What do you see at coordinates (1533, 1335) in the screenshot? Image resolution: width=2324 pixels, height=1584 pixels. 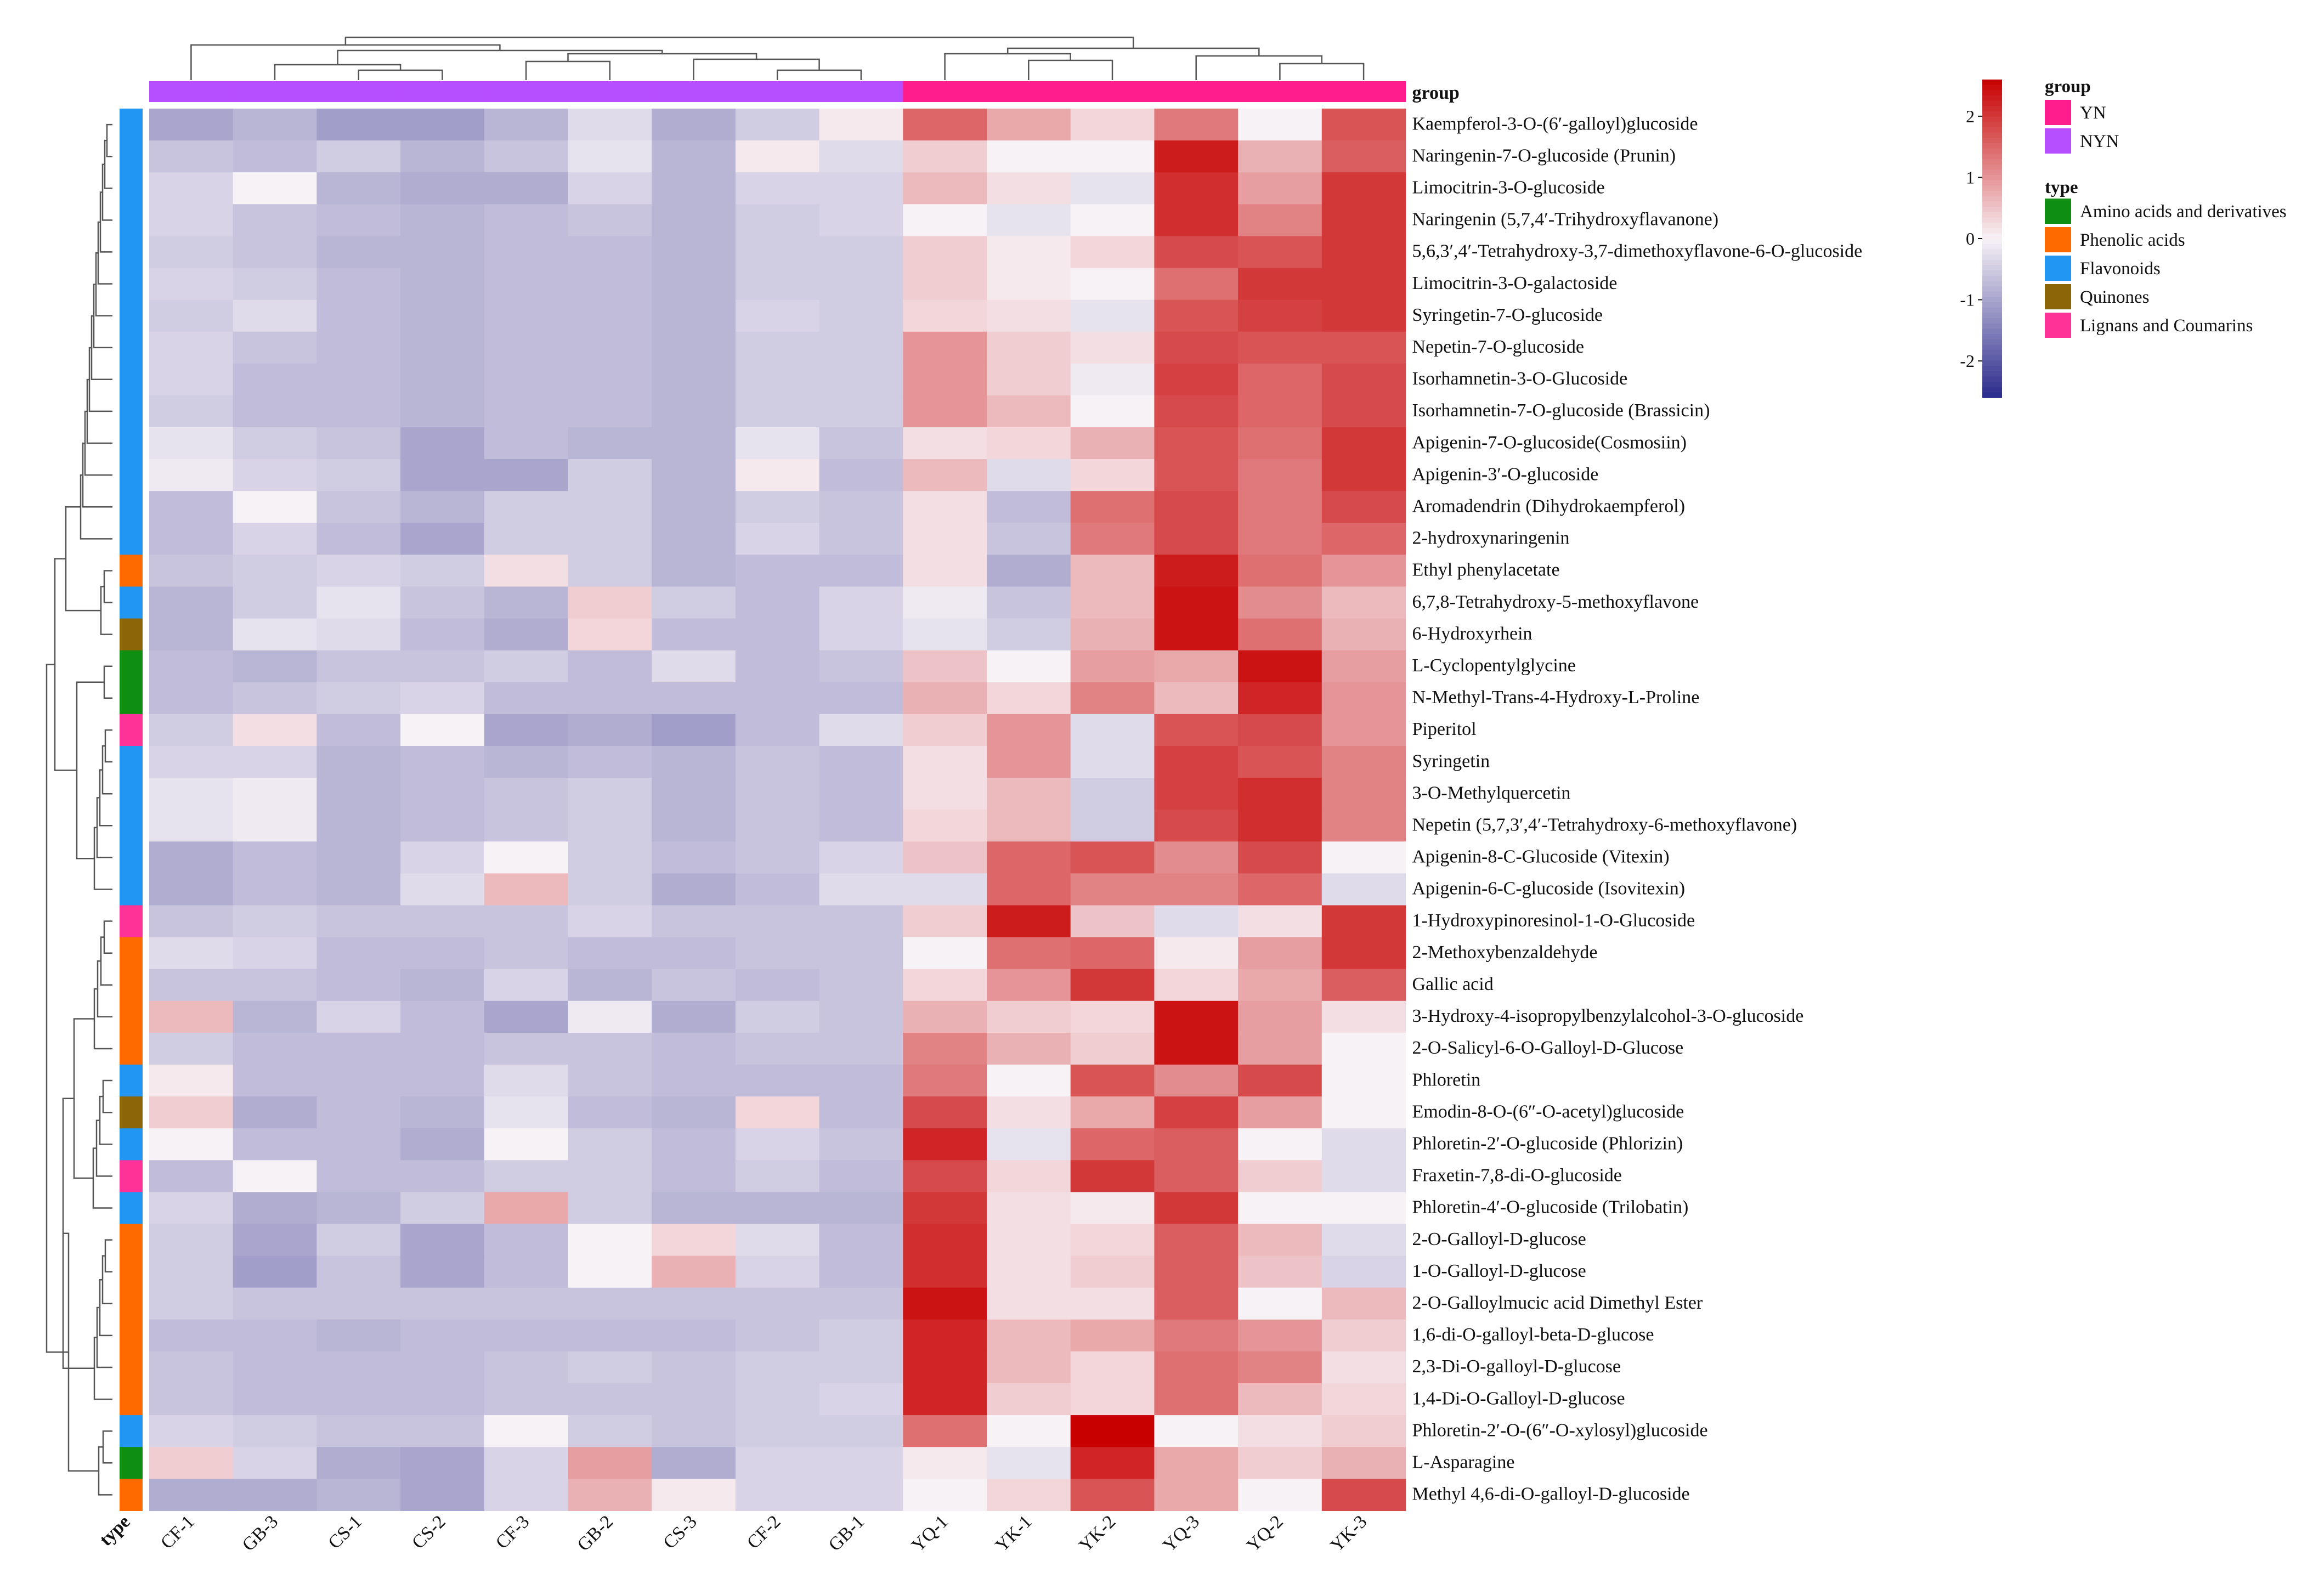 I see `row-label: 1,6-di-O-galloyl-beta-D-glucose` at bounding box center [1533, 1335].